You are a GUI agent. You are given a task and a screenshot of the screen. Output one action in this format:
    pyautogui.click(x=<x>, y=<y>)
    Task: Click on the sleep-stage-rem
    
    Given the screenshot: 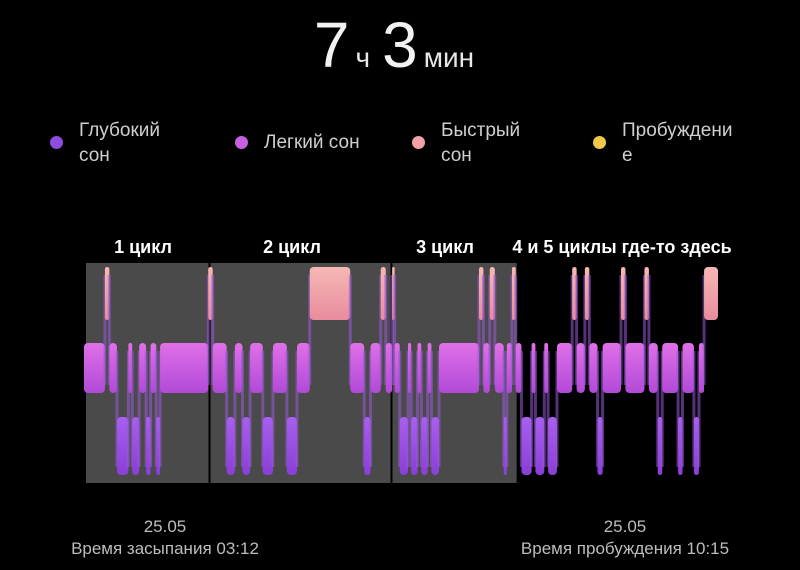 What is the action you would take?
    pyautogui.click(x=330, y=293)
    